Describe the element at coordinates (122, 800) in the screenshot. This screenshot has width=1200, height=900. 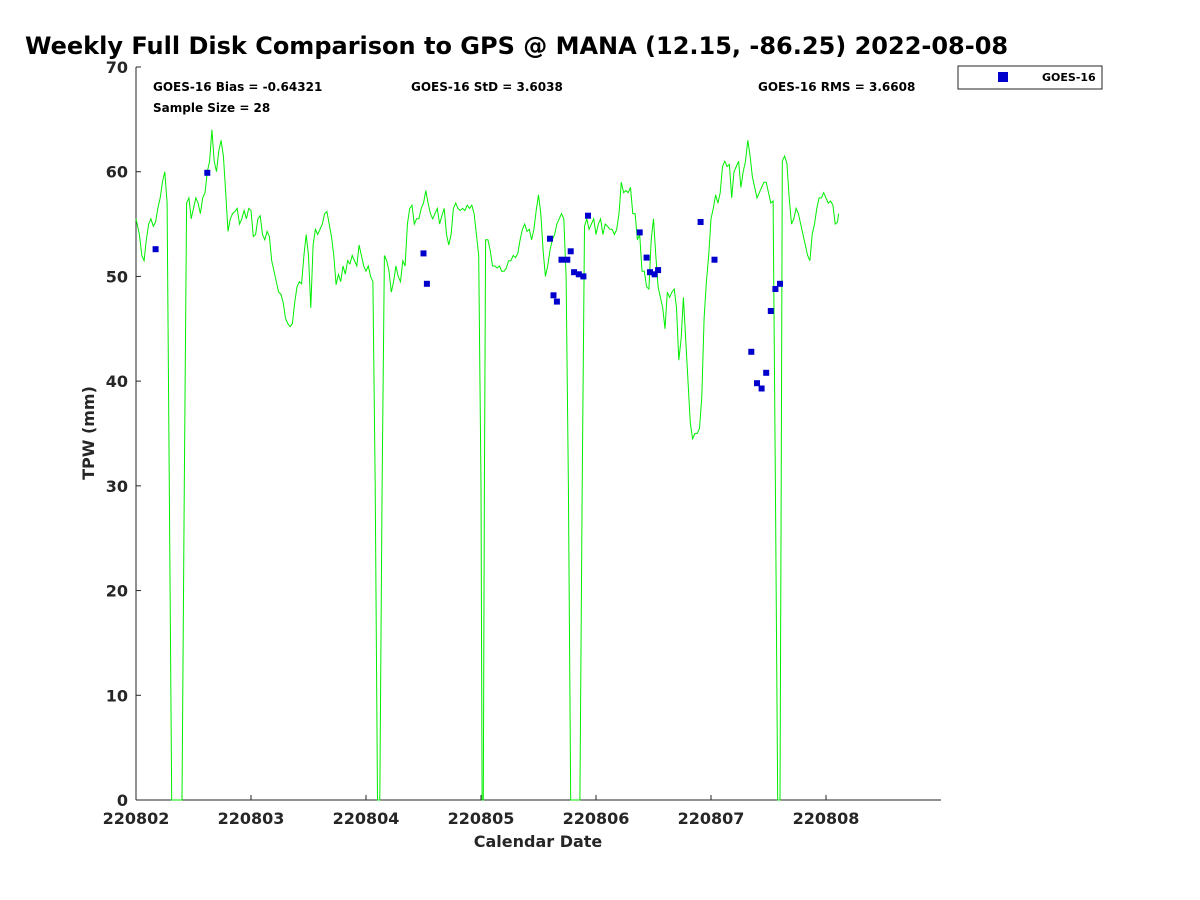
I see `y-tick-label: 0` at that location.